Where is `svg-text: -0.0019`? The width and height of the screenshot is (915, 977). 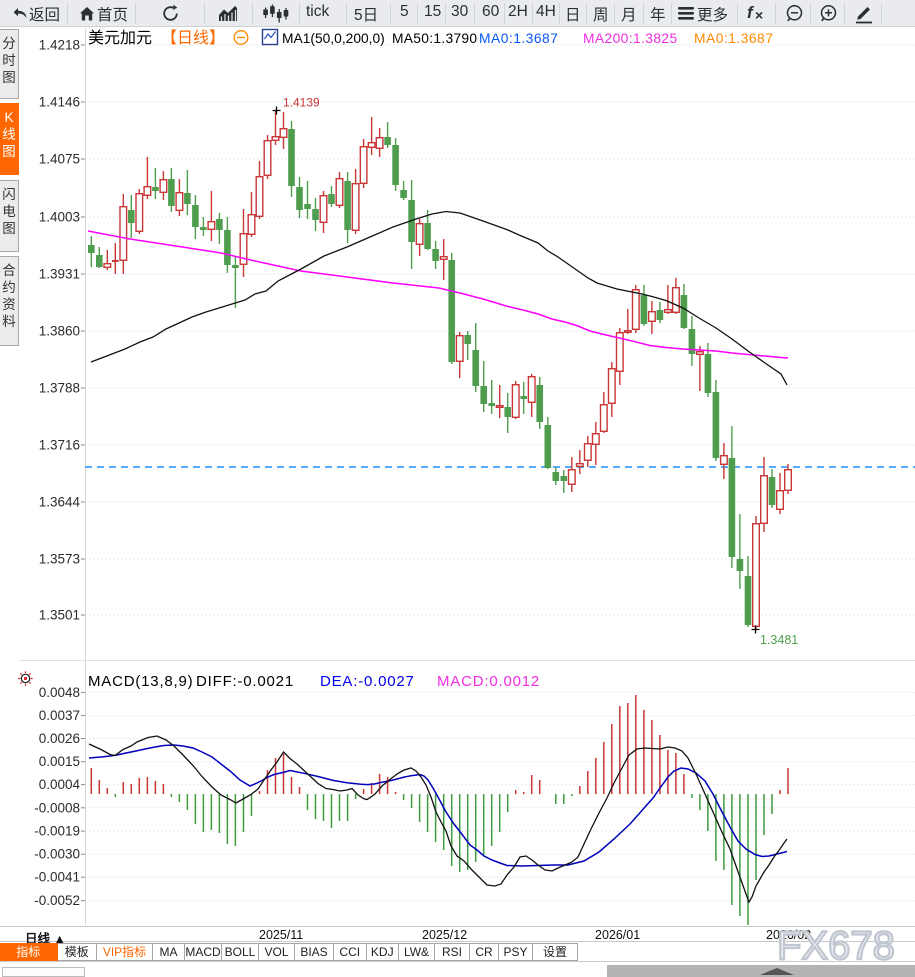 svg-text: -0.0019 is located at coordinates (57, 831).